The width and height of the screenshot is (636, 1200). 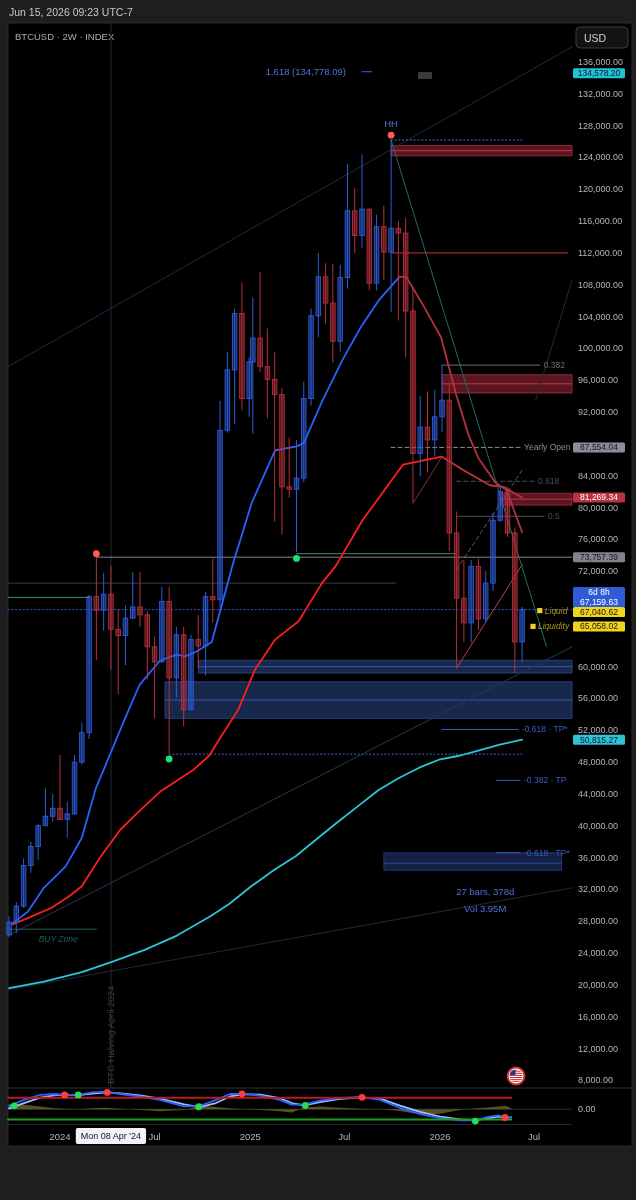 I want to click on y-tick-label: 56,000.00, so click(x=598, y=698).